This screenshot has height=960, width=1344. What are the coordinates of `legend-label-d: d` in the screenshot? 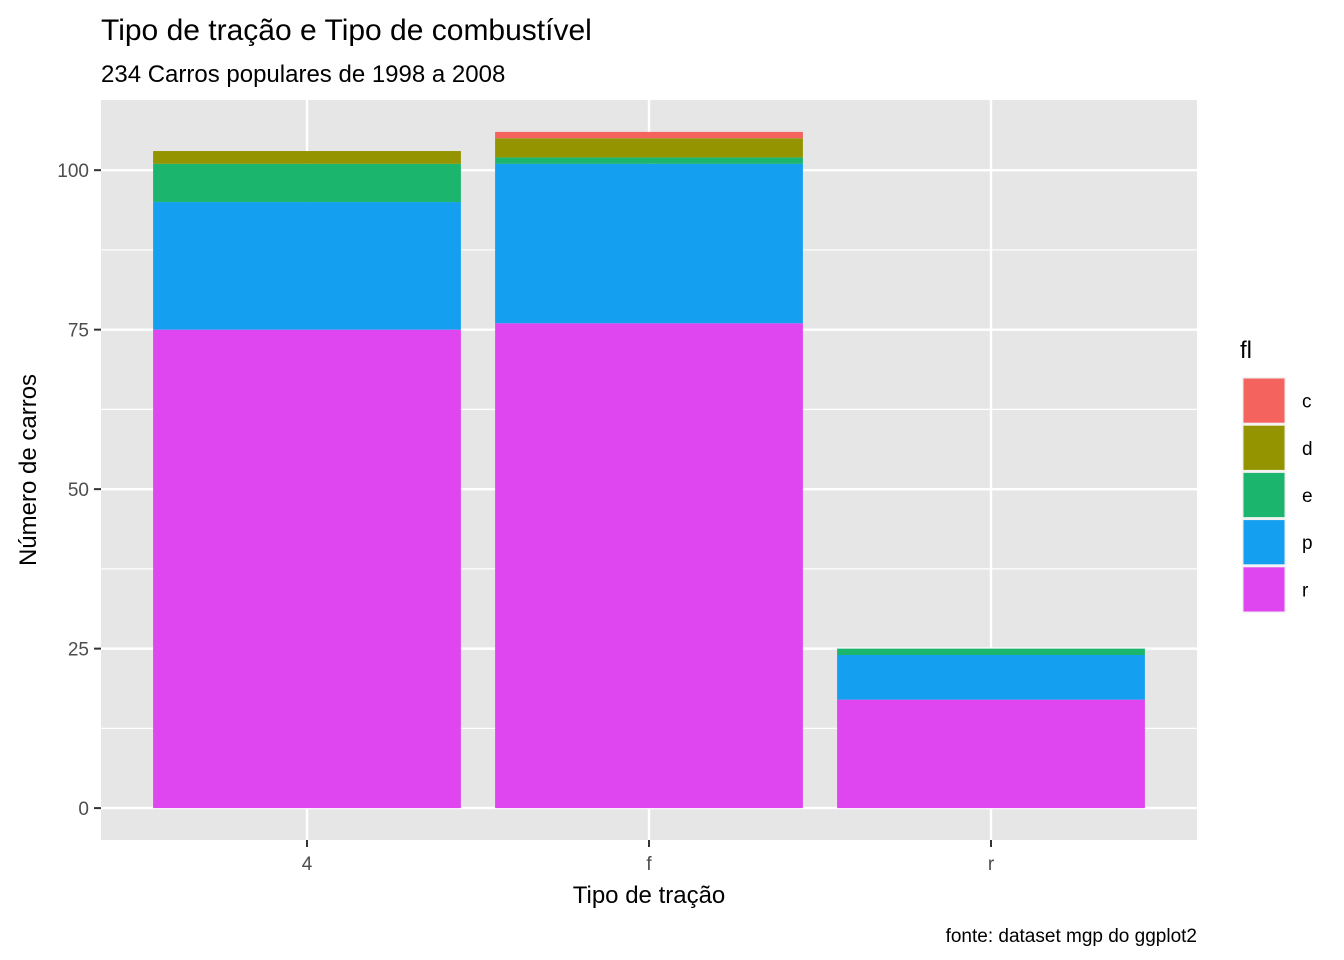 It's located at (1307, 449).